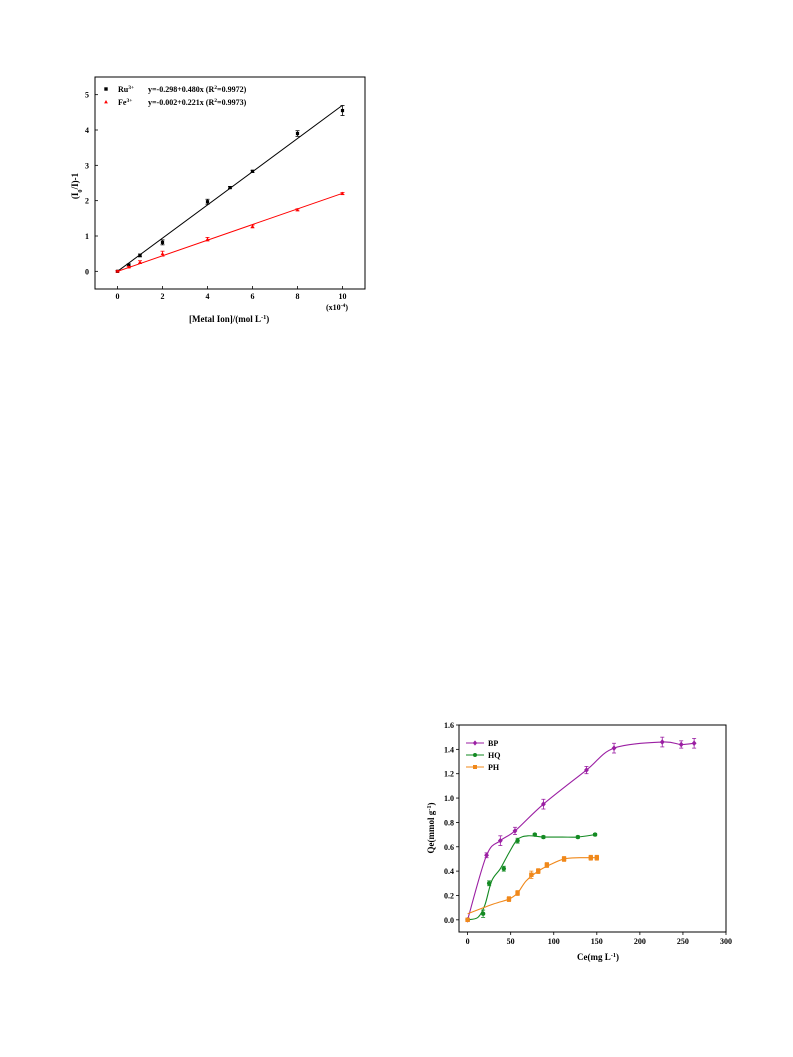 This screenshot has width=793, height=1057. I want to click on y-tick-label: 3, so click(87, 165).